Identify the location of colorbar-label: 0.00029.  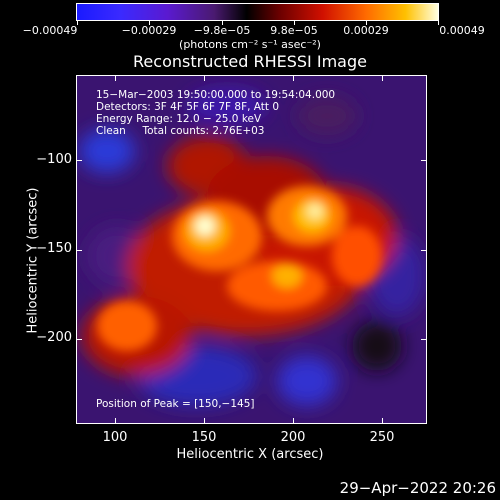
(366, 30).